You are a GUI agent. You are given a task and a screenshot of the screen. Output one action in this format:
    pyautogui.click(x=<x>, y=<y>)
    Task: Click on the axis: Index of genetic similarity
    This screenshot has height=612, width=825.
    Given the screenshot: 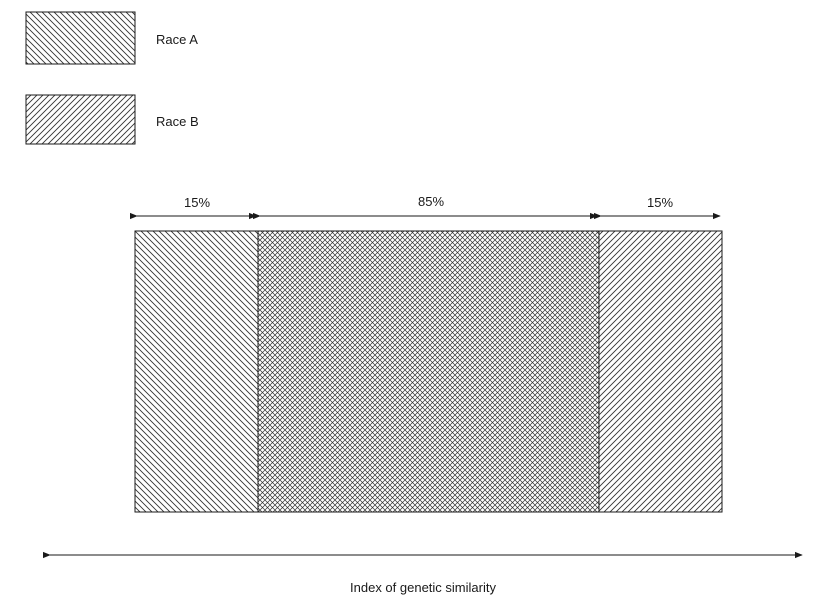 What is the action you would take?
    pyautogui.click(x=422, y=573)
    